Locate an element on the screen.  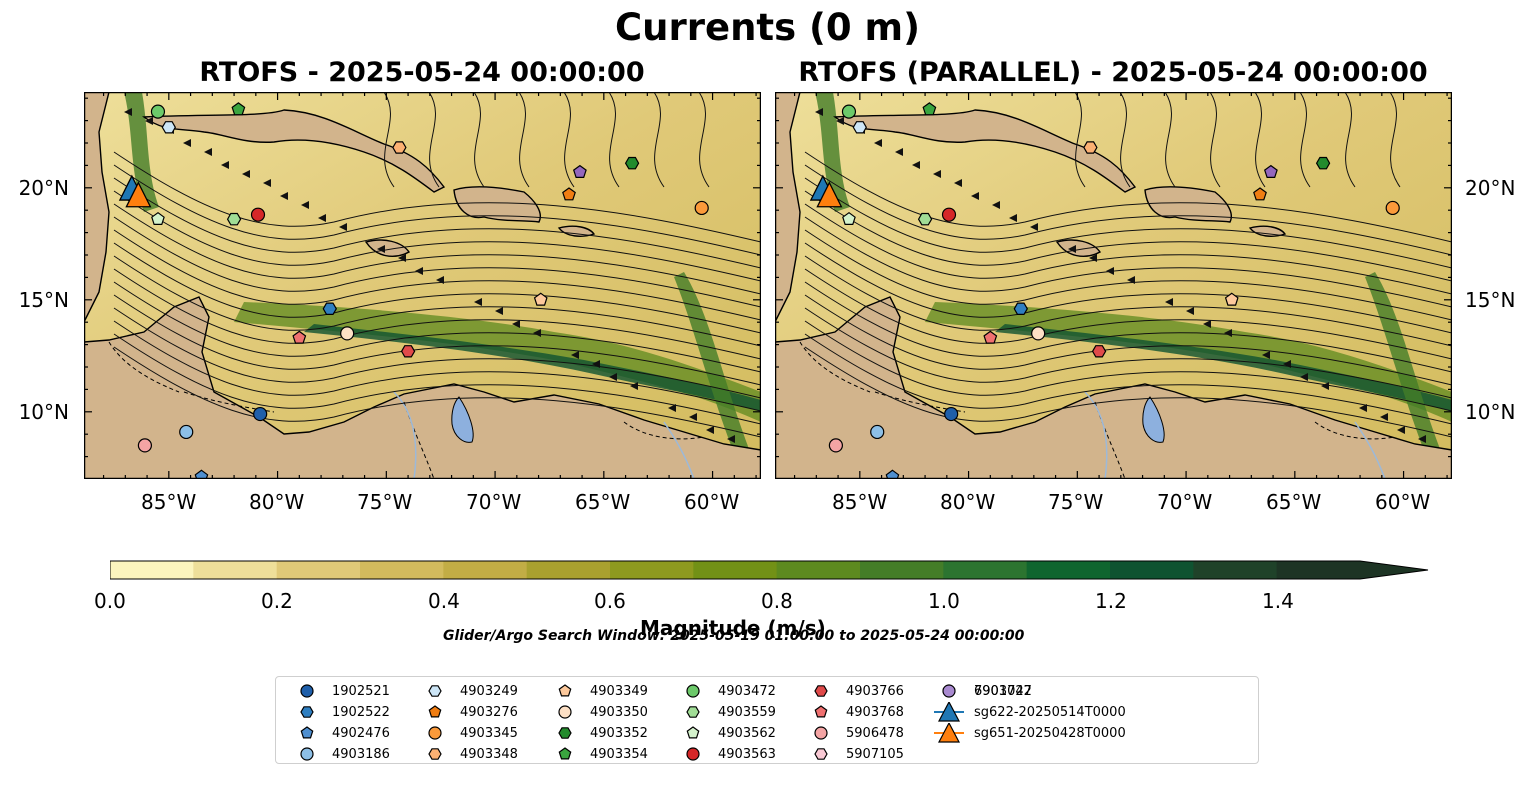
right-y-tick-15n: 15°N is located at coordinates (1490, 300).